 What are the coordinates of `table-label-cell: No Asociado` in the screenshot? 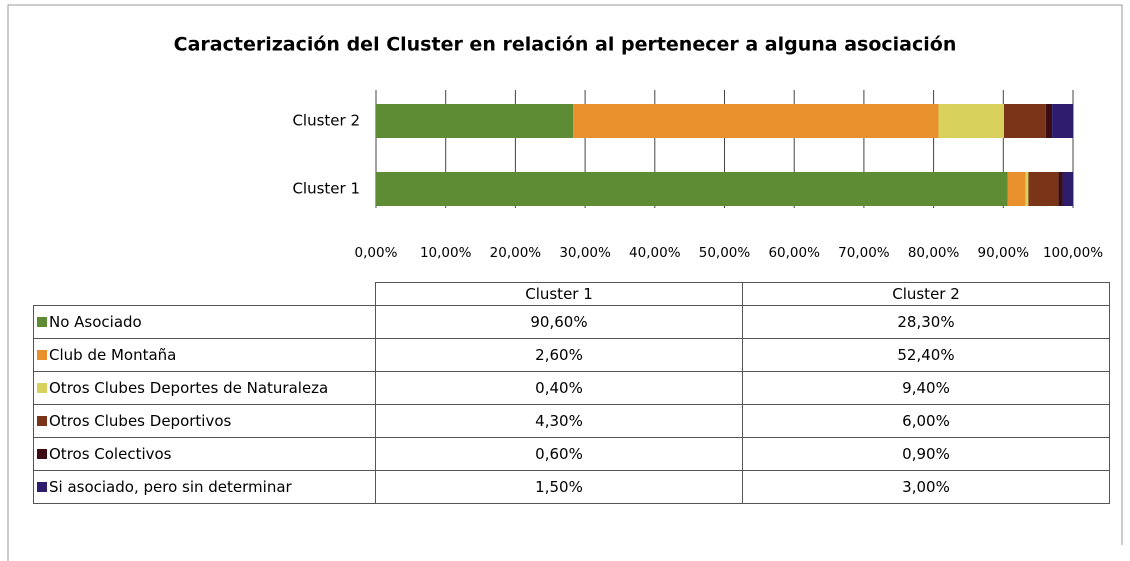 It's located at (204, 322).